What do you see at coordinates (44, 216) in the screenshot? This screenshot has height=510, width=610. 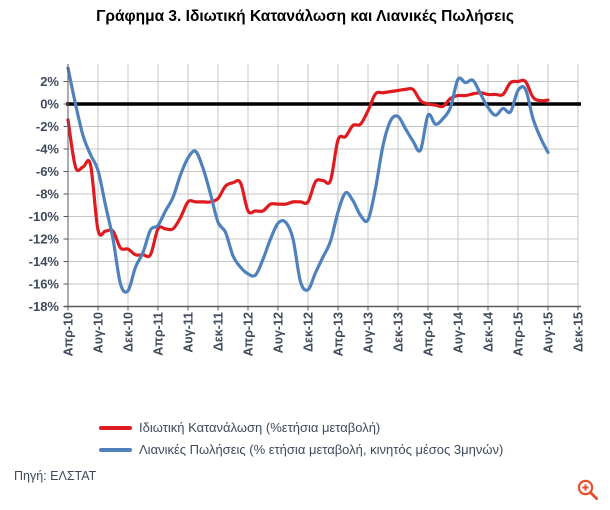 I see `y-tick-label: -10%` at bounding box center [44, 216].